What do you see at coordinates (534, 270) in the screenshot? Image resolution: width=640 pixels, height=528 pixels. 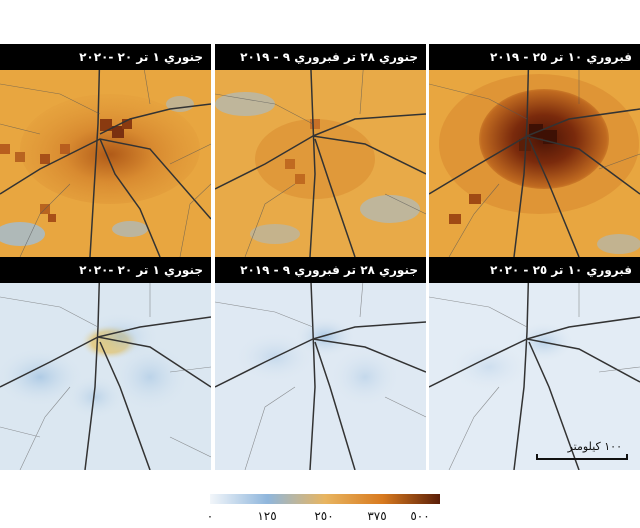 I see `panel-label: فبروري ١٠ تر ٢٥ - ٢٠٢٠` at bounding box center [534, 270].